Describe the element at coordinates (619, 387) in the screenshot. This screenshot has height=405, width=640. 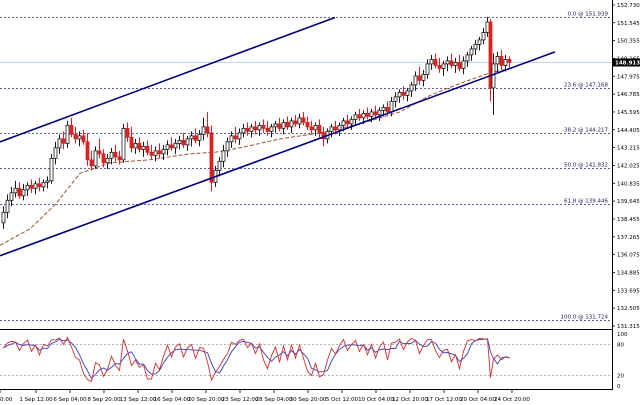
I see `stochastic-tick-label: 0` at that location.